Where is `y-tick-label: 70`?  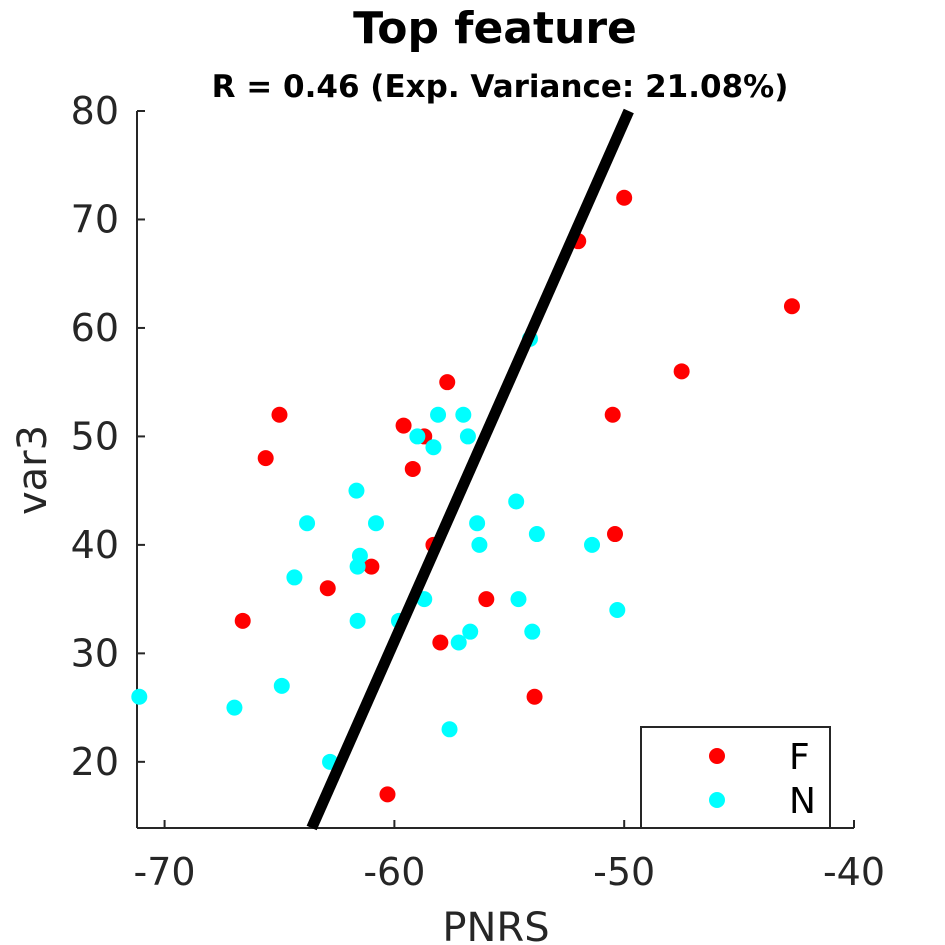 y-tick-label: 70 is located at coordinates (95, 219).